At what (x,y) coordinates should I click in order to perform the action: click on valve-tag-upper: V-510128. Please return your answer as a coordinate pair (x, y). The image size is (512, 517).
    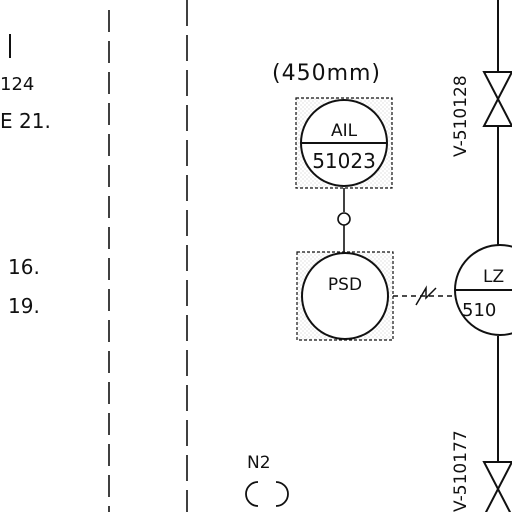
    Looking at the image, I should click on (461, 116).